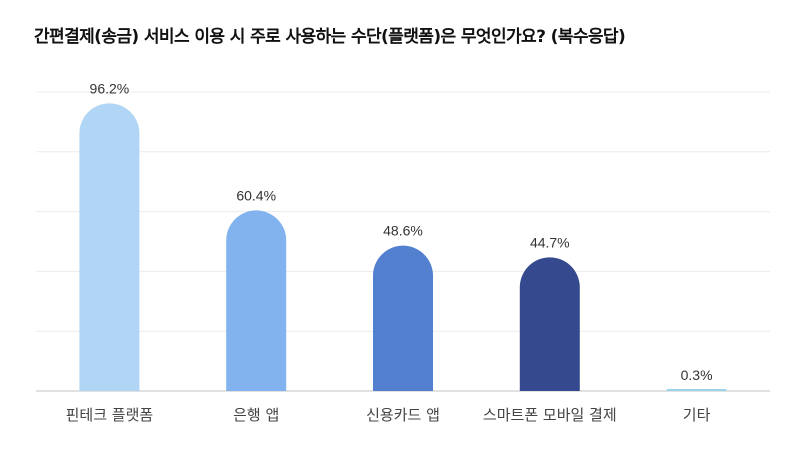 Image resolution: width=800 pixels, height=449 pixels. Describe the element at coordinates (403, 231) in the screenshot. I see `data-label: 48.6%` at that location.